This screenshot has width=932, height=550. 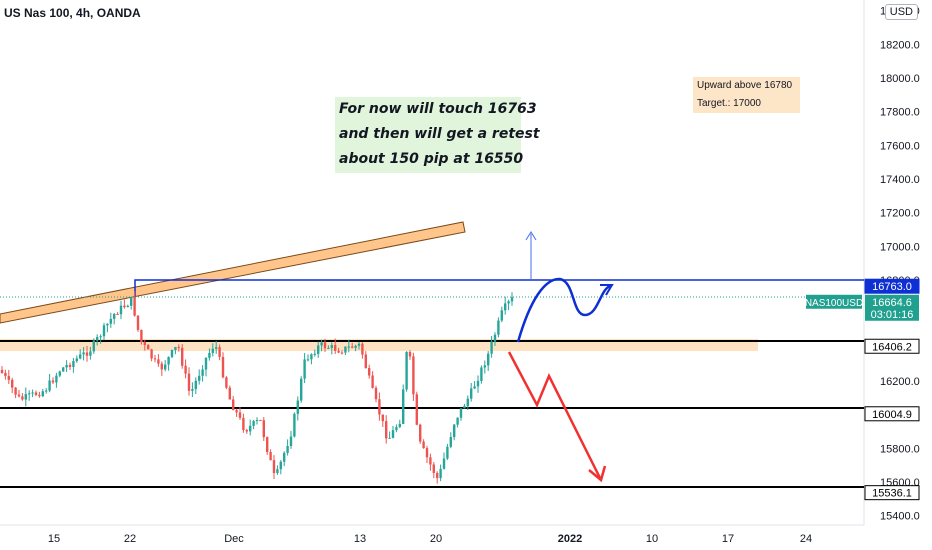 What do you see at coordinates (597, 474) in the screenshot?
I see `bearish-arrowhead` at bounding box center [597, 474].